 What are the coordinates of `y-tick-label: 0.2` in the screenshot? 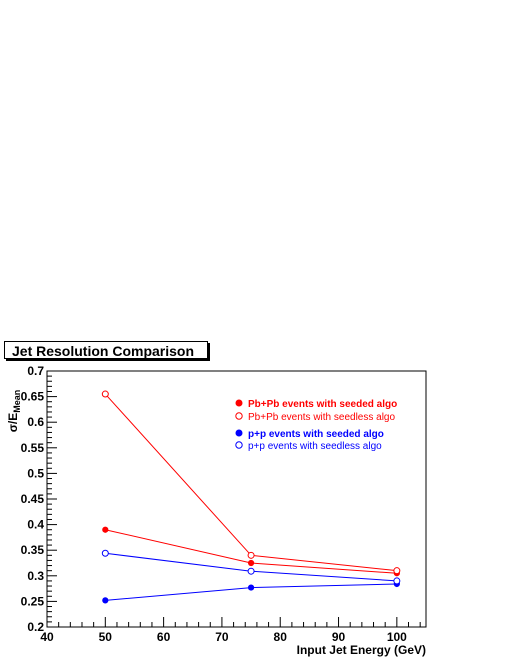 It's located at (35, 627).